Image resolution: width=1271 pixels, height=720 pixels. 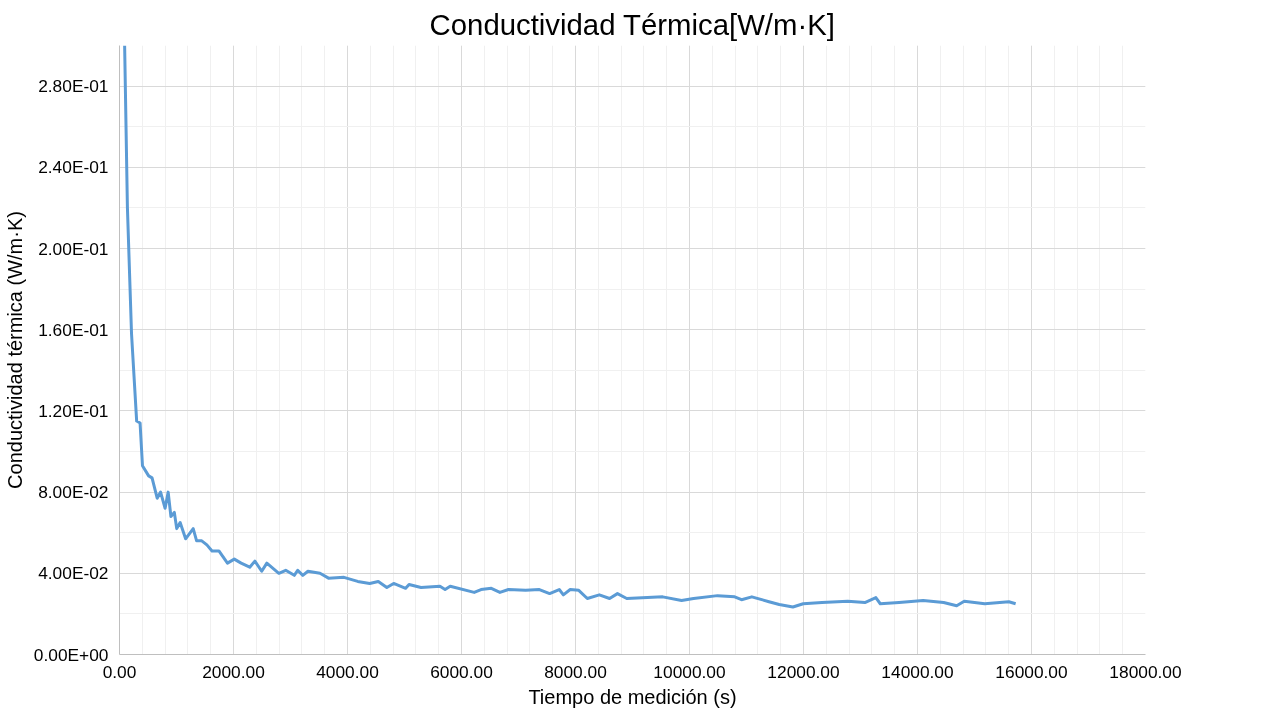 I want to click on x-tick-label: 16000.00, so click(x=1031, y=671).